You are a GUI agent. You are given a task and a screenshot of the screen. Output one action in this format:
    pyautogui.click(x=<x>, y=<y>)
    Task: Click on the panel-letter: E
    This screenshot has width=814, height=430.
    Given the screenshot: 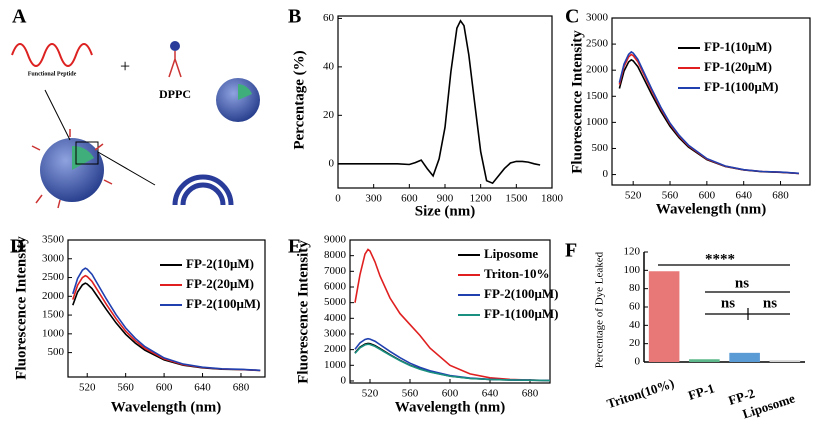 What is the action you would take?
    pyautogui.click(x=294, y=247)
    